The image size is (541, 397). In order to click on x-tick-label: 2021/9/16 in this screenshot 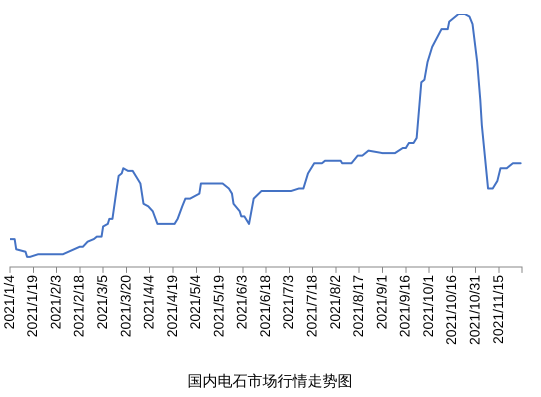, I will do `click(404, 306)`.